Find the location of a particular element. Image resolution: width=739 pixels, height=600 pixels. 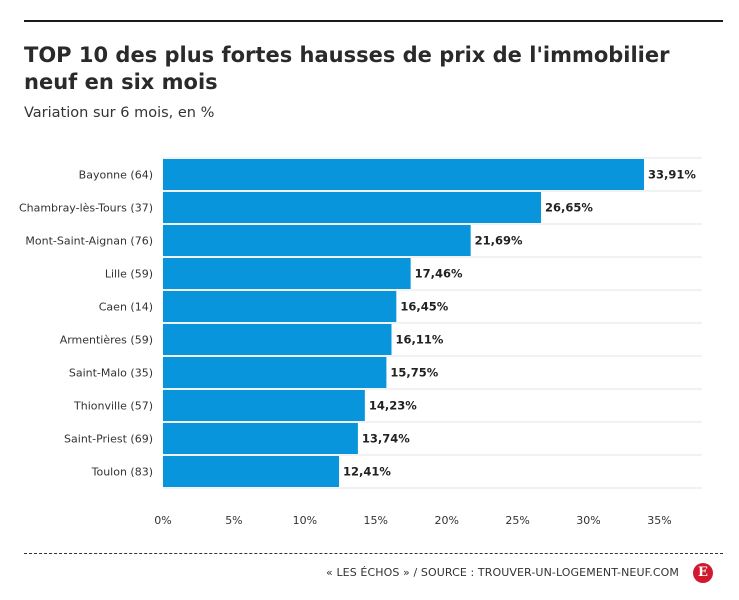

data-label: 16,45% is located at coordinates (424, 307).